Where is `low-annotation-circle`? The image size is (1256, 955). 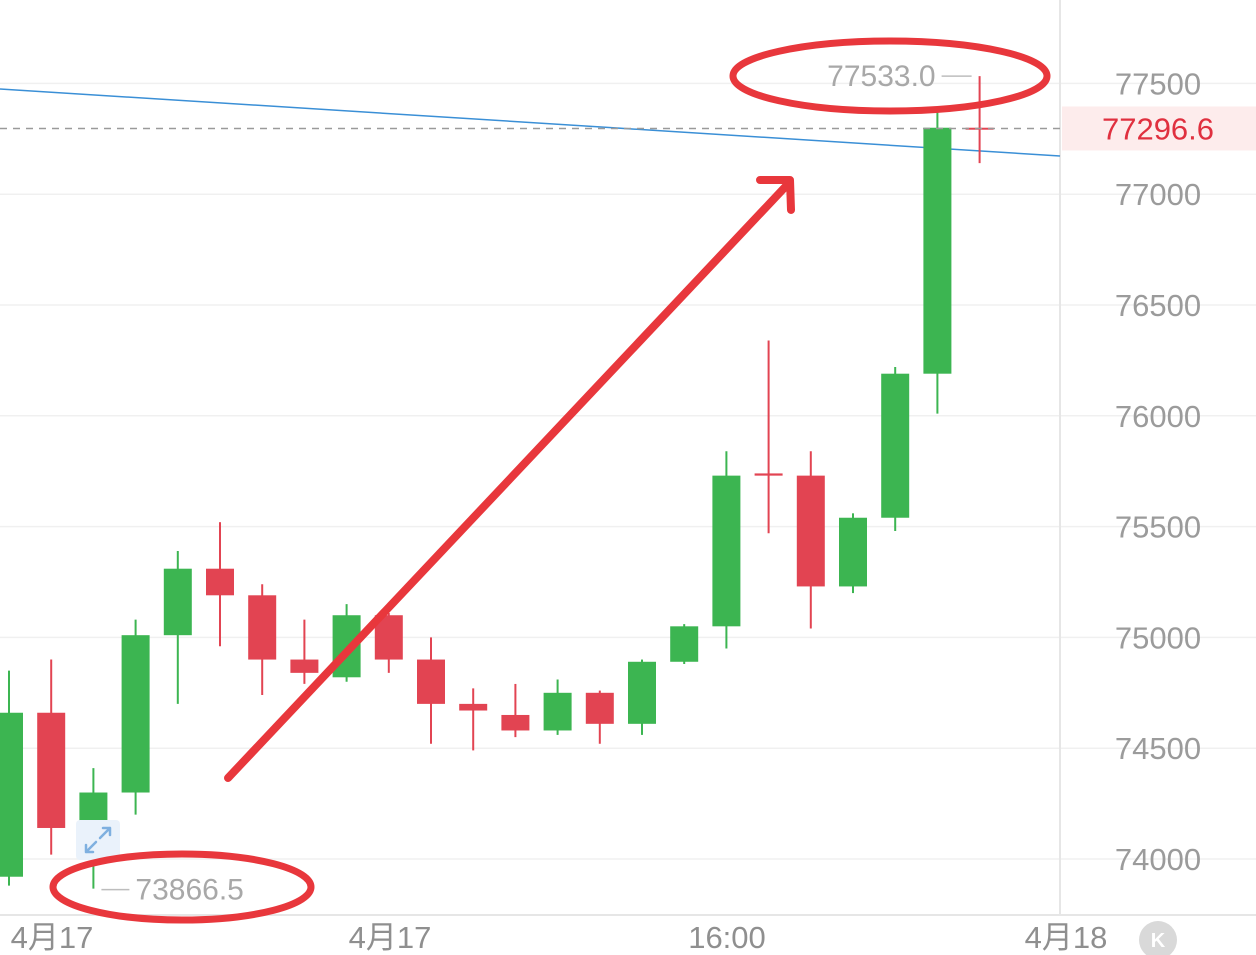
low-annotation-circle is located at coordinates (182, 887).